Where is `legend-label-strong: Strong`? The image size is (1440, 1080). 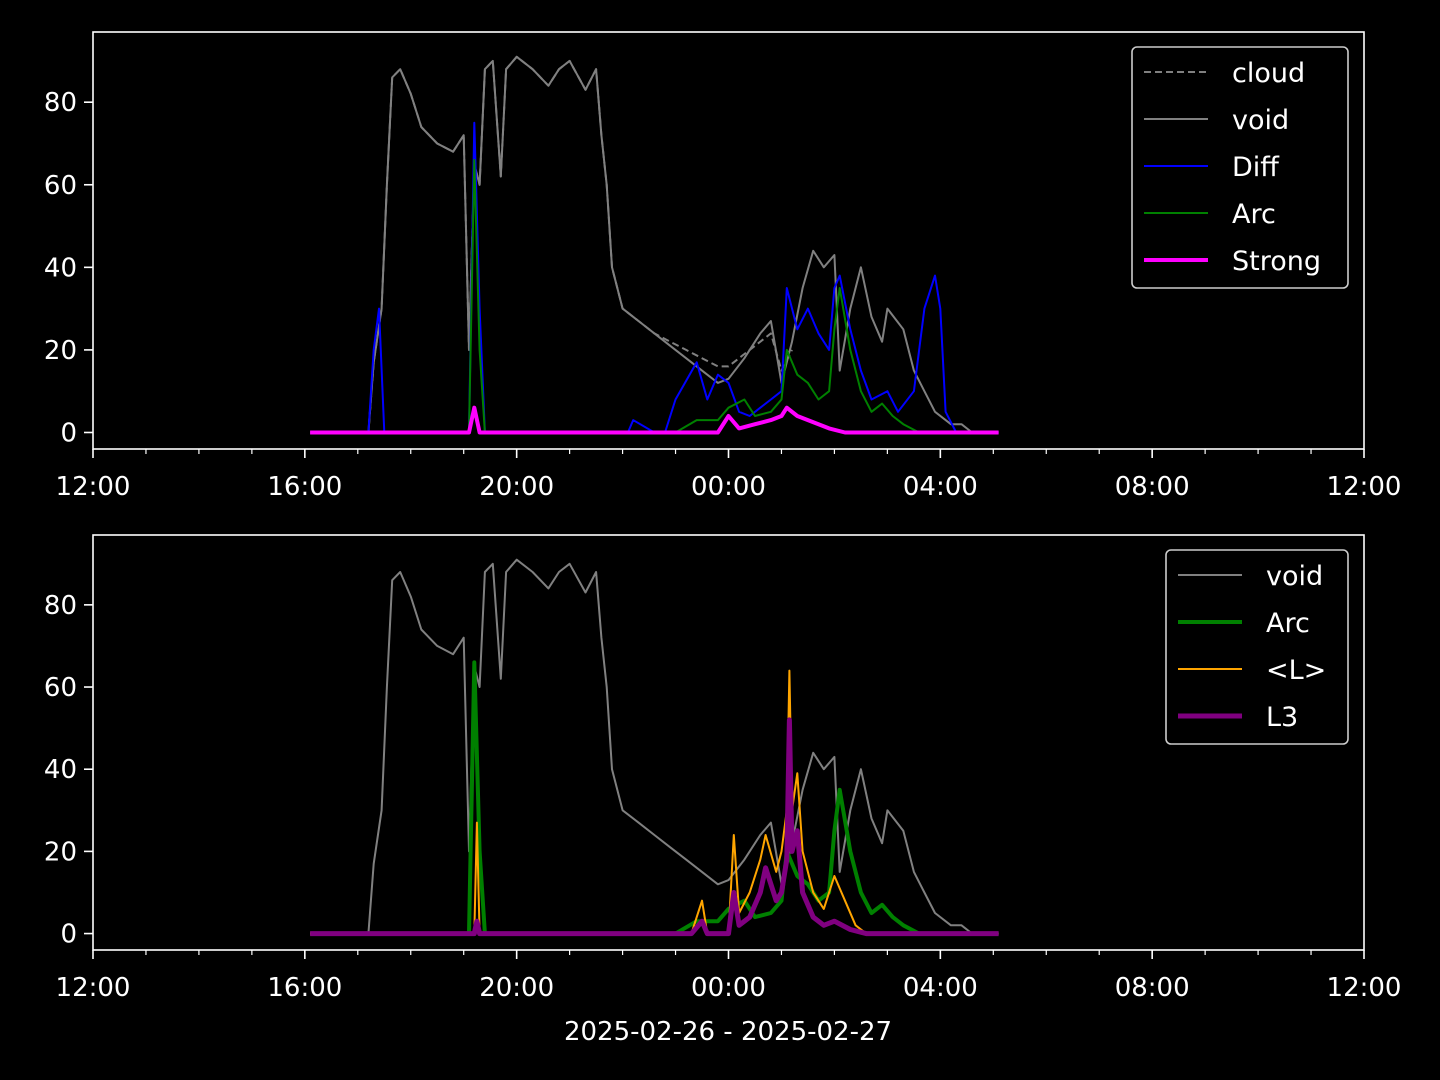 legend-label-strong: Strong is located at coordinates (1276, 261).